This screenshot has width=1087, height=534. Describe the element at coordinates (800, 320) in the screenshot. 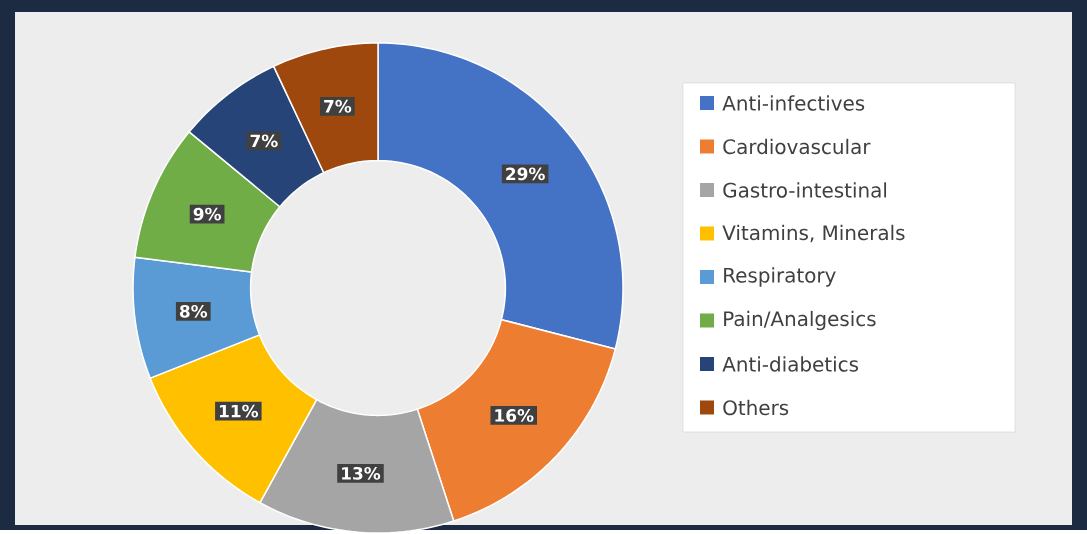

I see `legend-label: Pain/Analgesics` at that location.